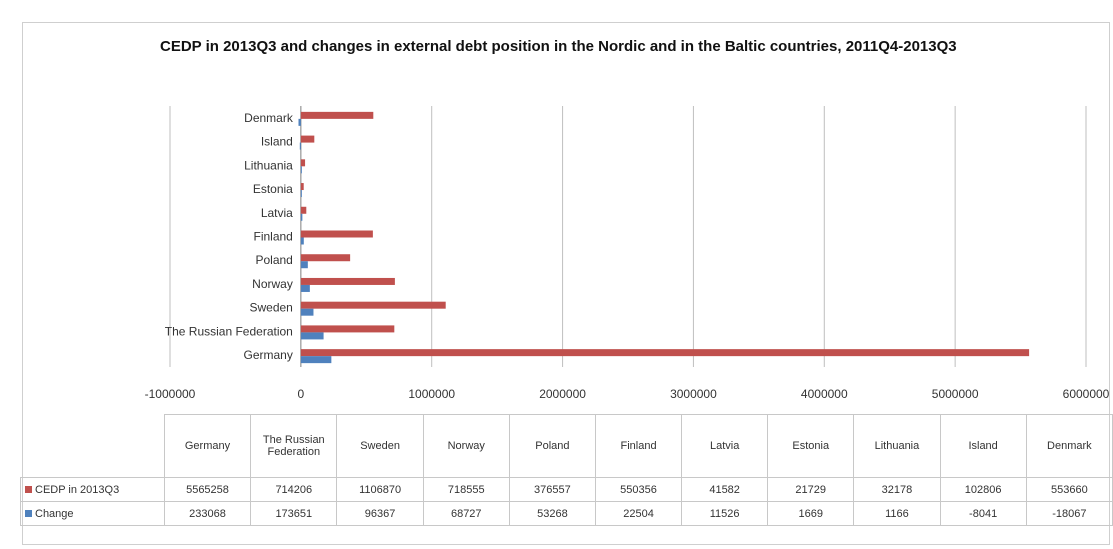 Image resolution: width=1113 pixels, height=549 pixels. What do you see at coordinates (552, 446) in the screenshot?
I see `table-column-header: Poland` at bounding box center [552, 446].